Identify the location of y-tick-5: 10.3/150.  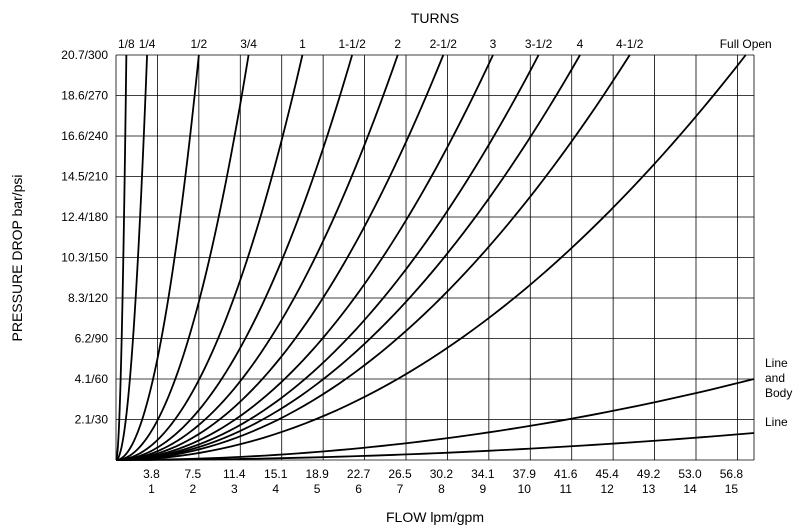
(84, 258).